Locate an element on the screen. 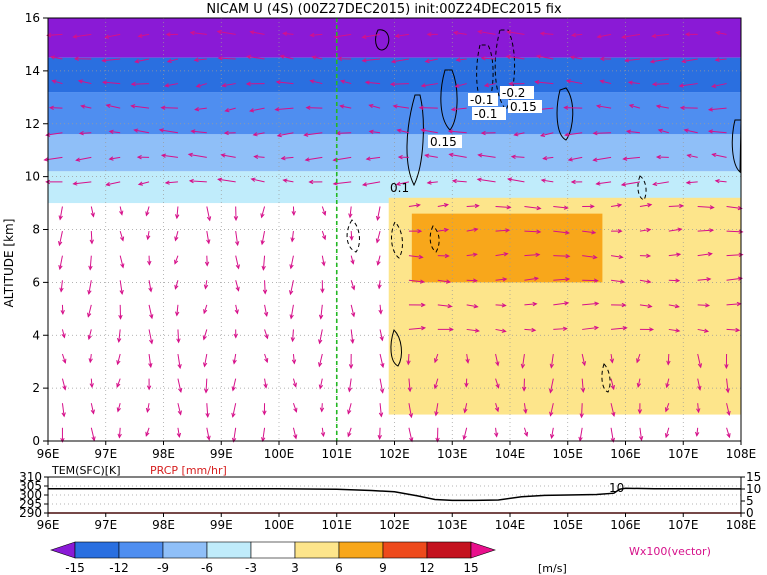 This screenshot has height=575, width=767. precipitation-tick-label: 5 is located at coordinates (750, 501).